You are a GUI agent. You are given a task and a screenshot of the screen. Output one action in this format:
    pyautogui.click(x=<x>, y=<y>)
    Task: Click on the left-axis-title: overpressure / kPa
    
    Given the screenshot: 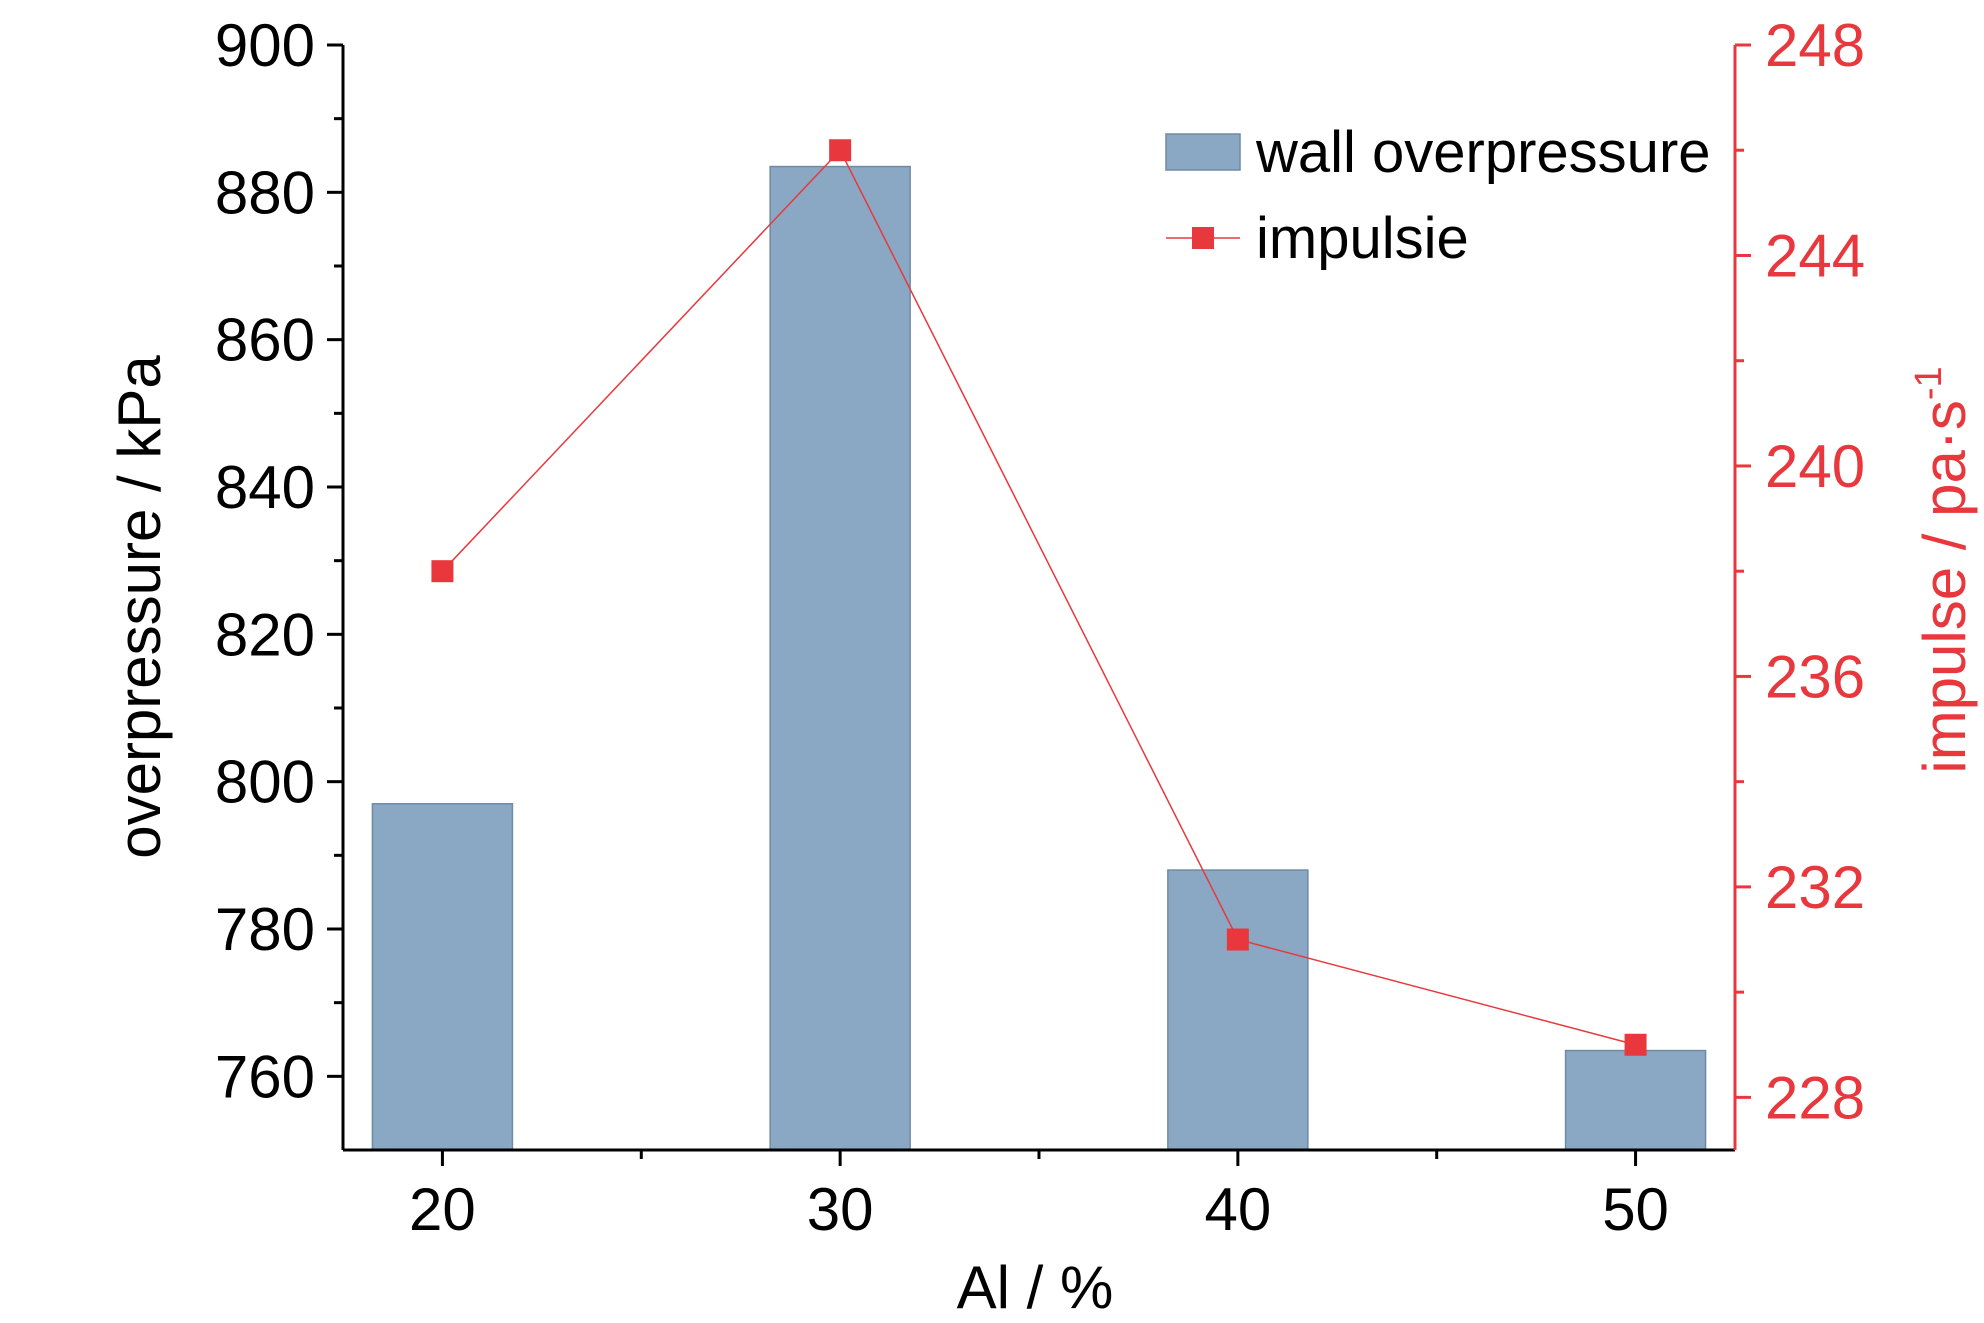 What is the action you would take?
    pyautogui.click(x=139, y=607)
    